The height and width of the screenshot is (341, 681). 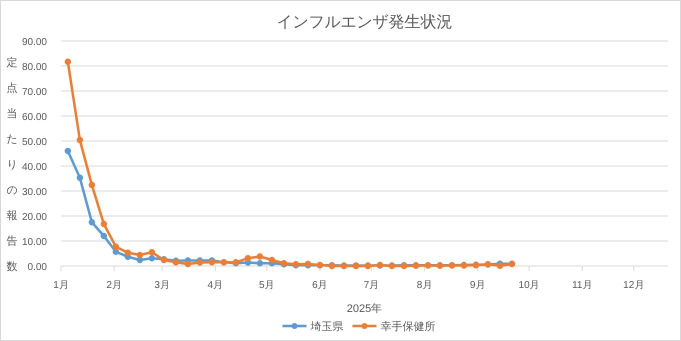 What do you see at coordinates (582, 285) in the screenshot?
I see `x-tick-label: 11月` at bounding box center [582, 285].